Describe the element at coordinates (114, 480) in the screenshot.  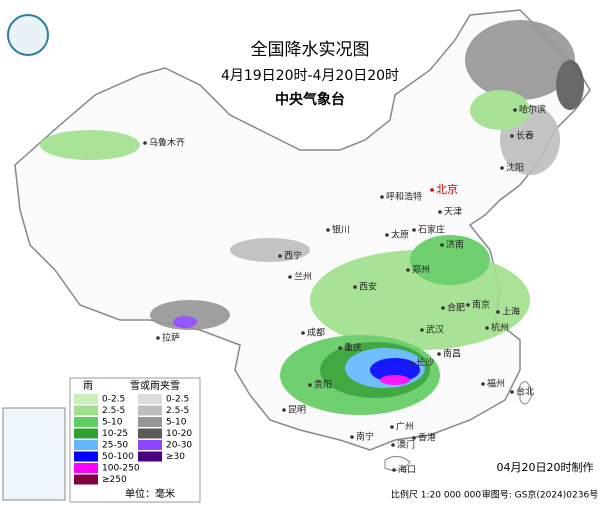
I see `legend-label: ≥250` at that location.